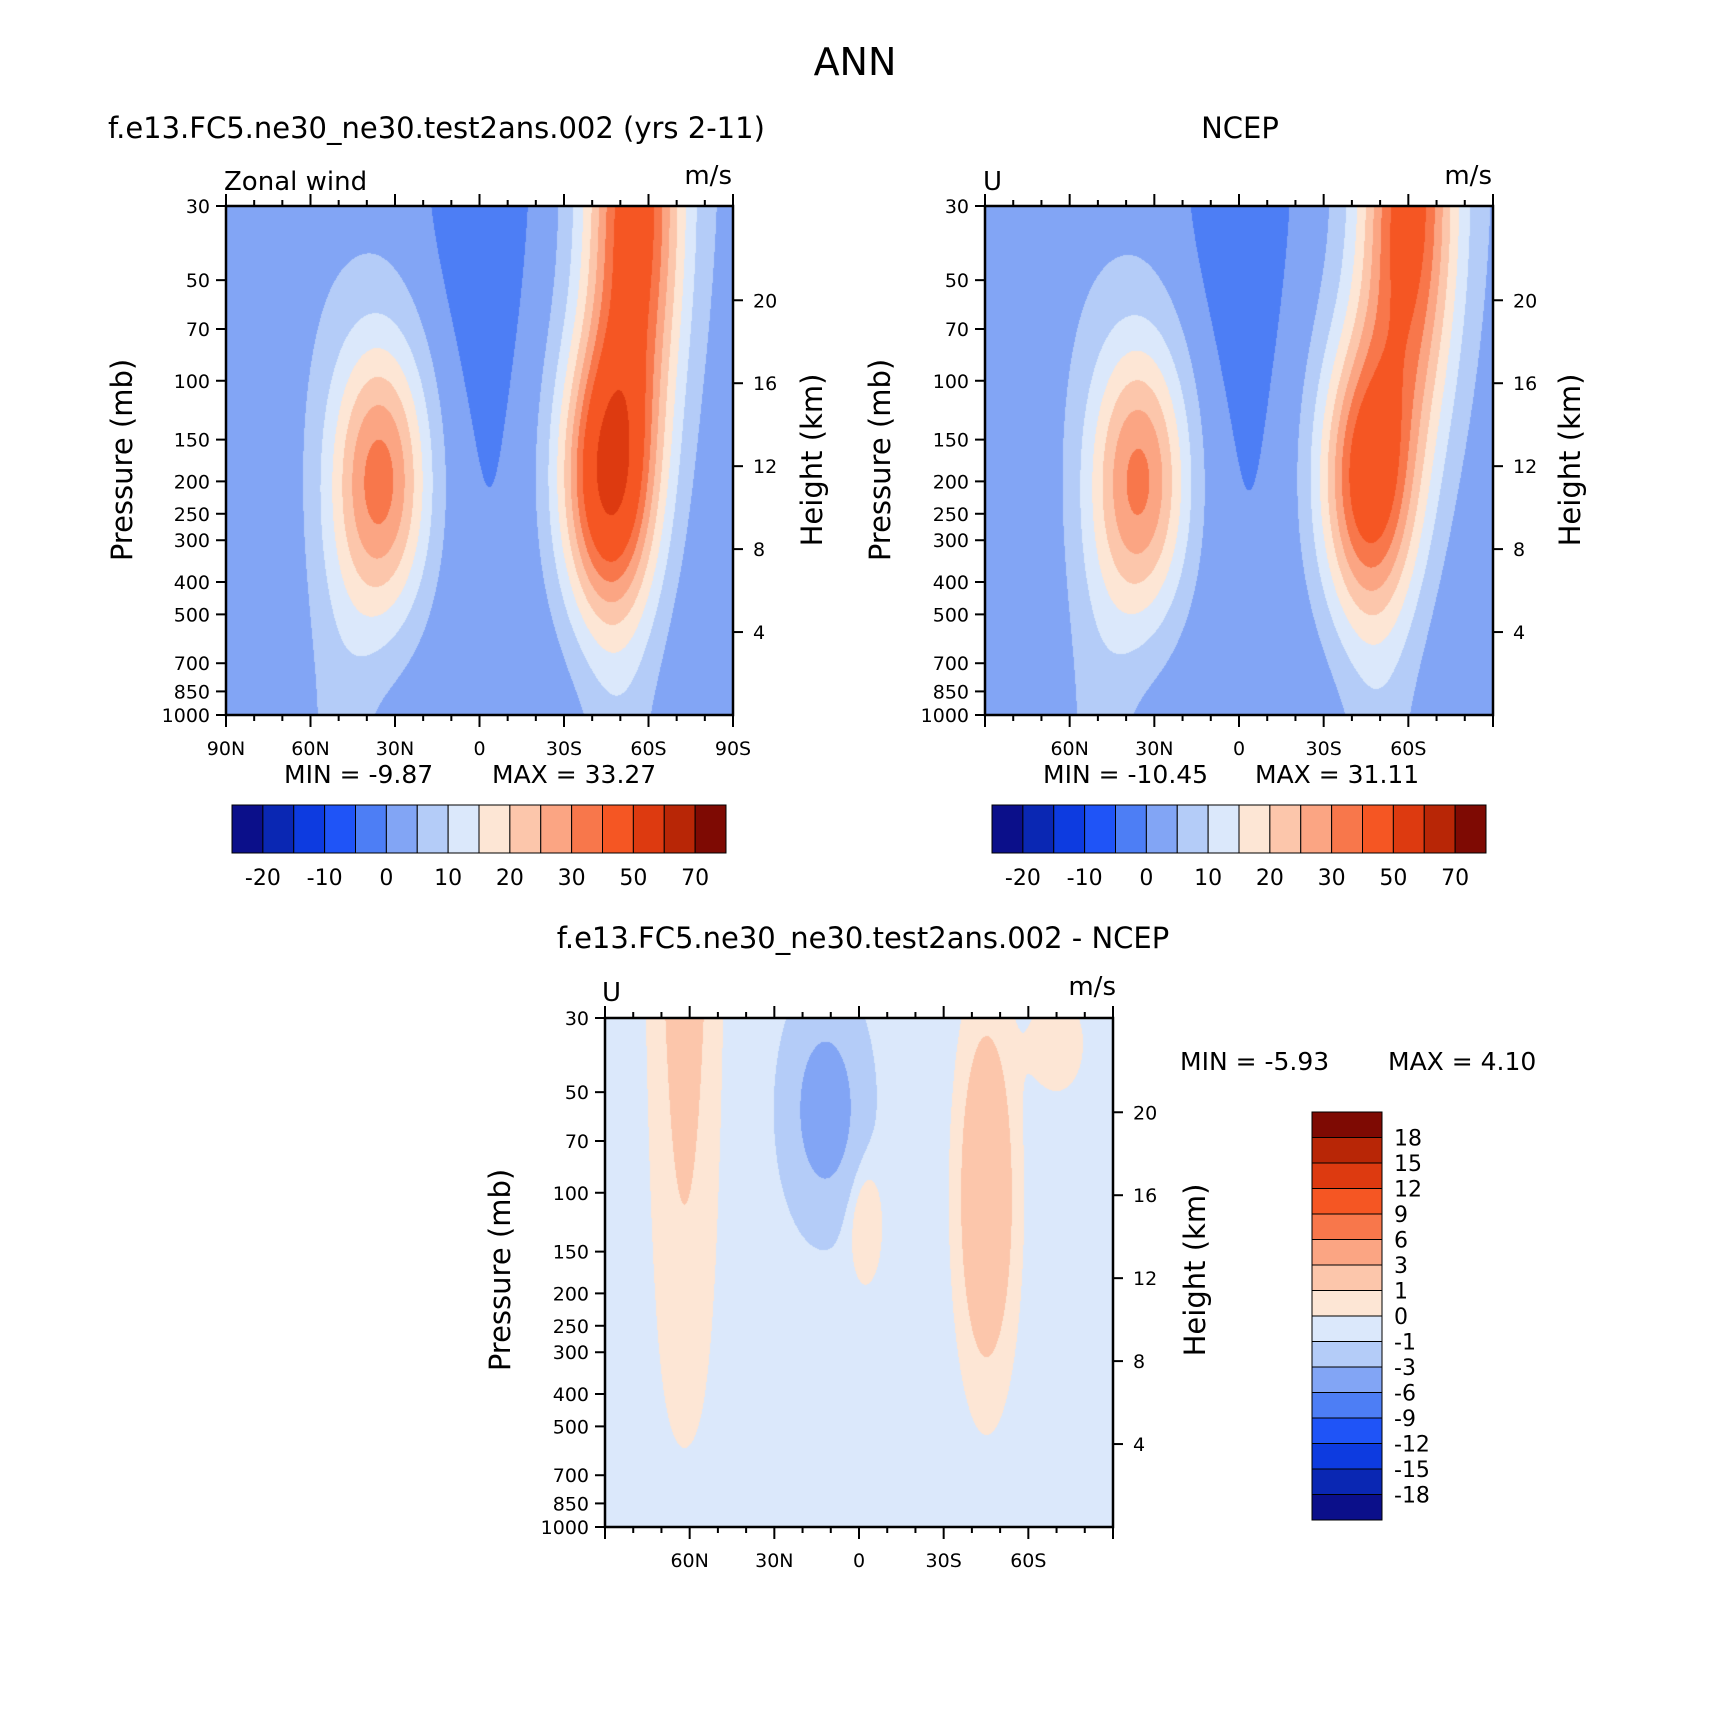 The width and height of the screenshot is (1710, 1728). What do you see at coordinates (1401, 1292) in the screenshot?
I see `colorbar-label: 1` at bounding box center [1401, 1292].